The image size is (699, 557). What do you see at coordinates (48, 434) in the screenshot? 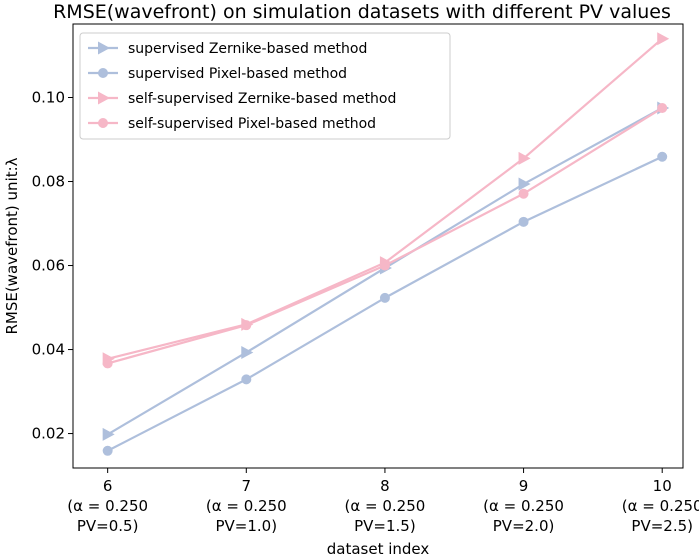
I see `y-tick-label-0: 0.02` at bounding box center [48, 434].